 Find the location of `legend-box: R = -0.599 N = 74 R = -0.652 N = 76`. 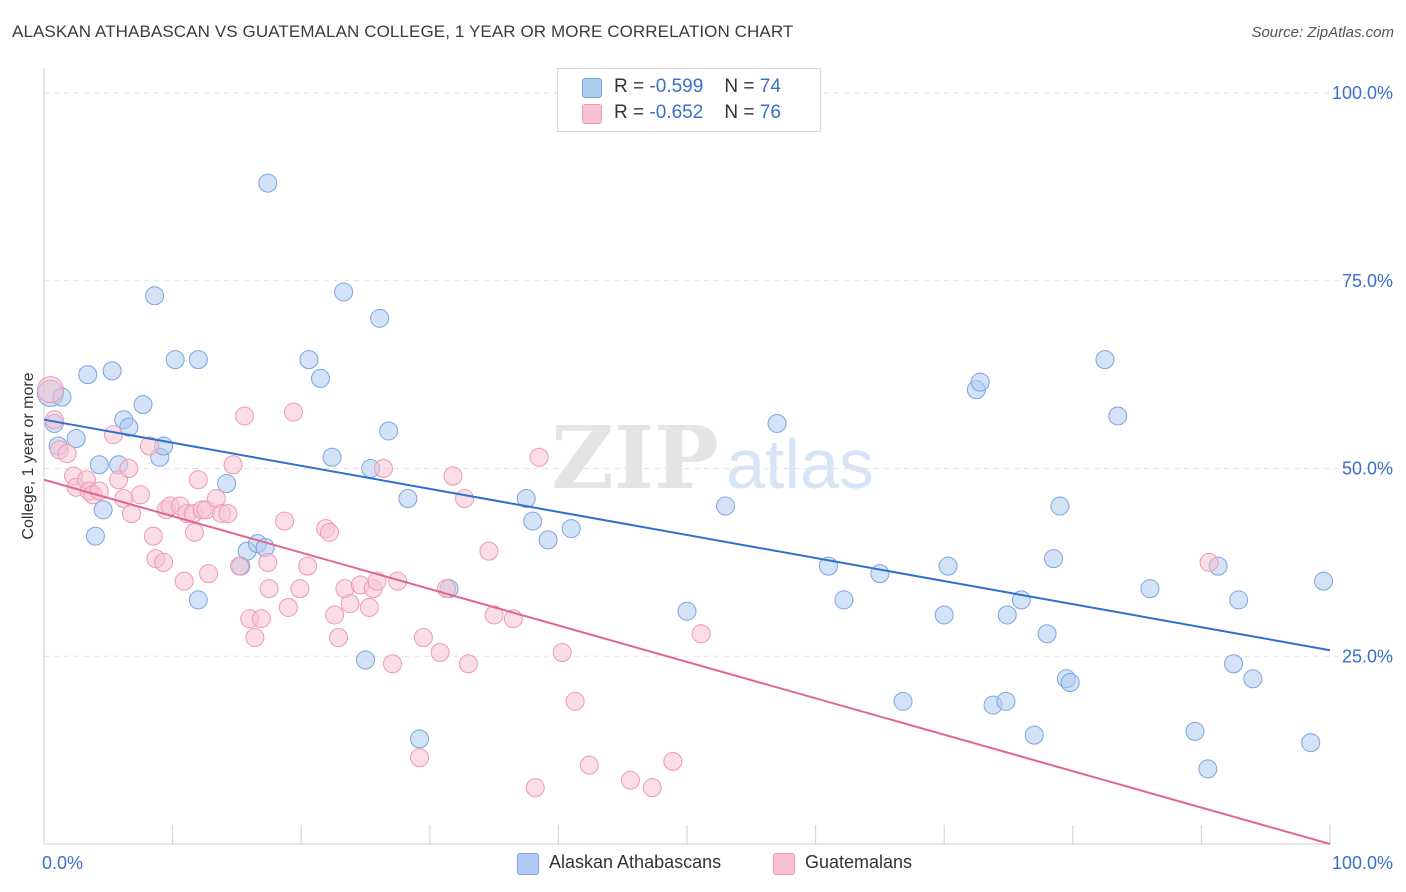

legend-box: R = -0.599 N = 74 R = -0.652 N = 76 is located at coordinates (689, 100).